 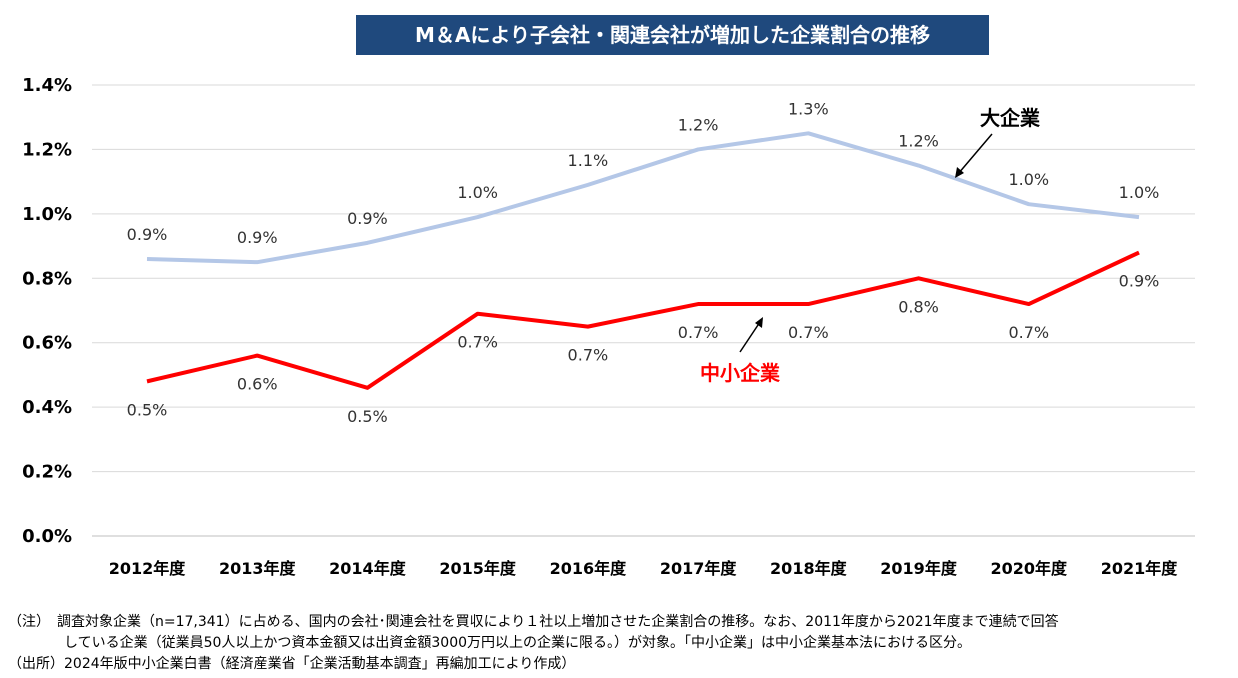 I want to click on y-tick-label: 1.2%, so click(x=47, y=149).